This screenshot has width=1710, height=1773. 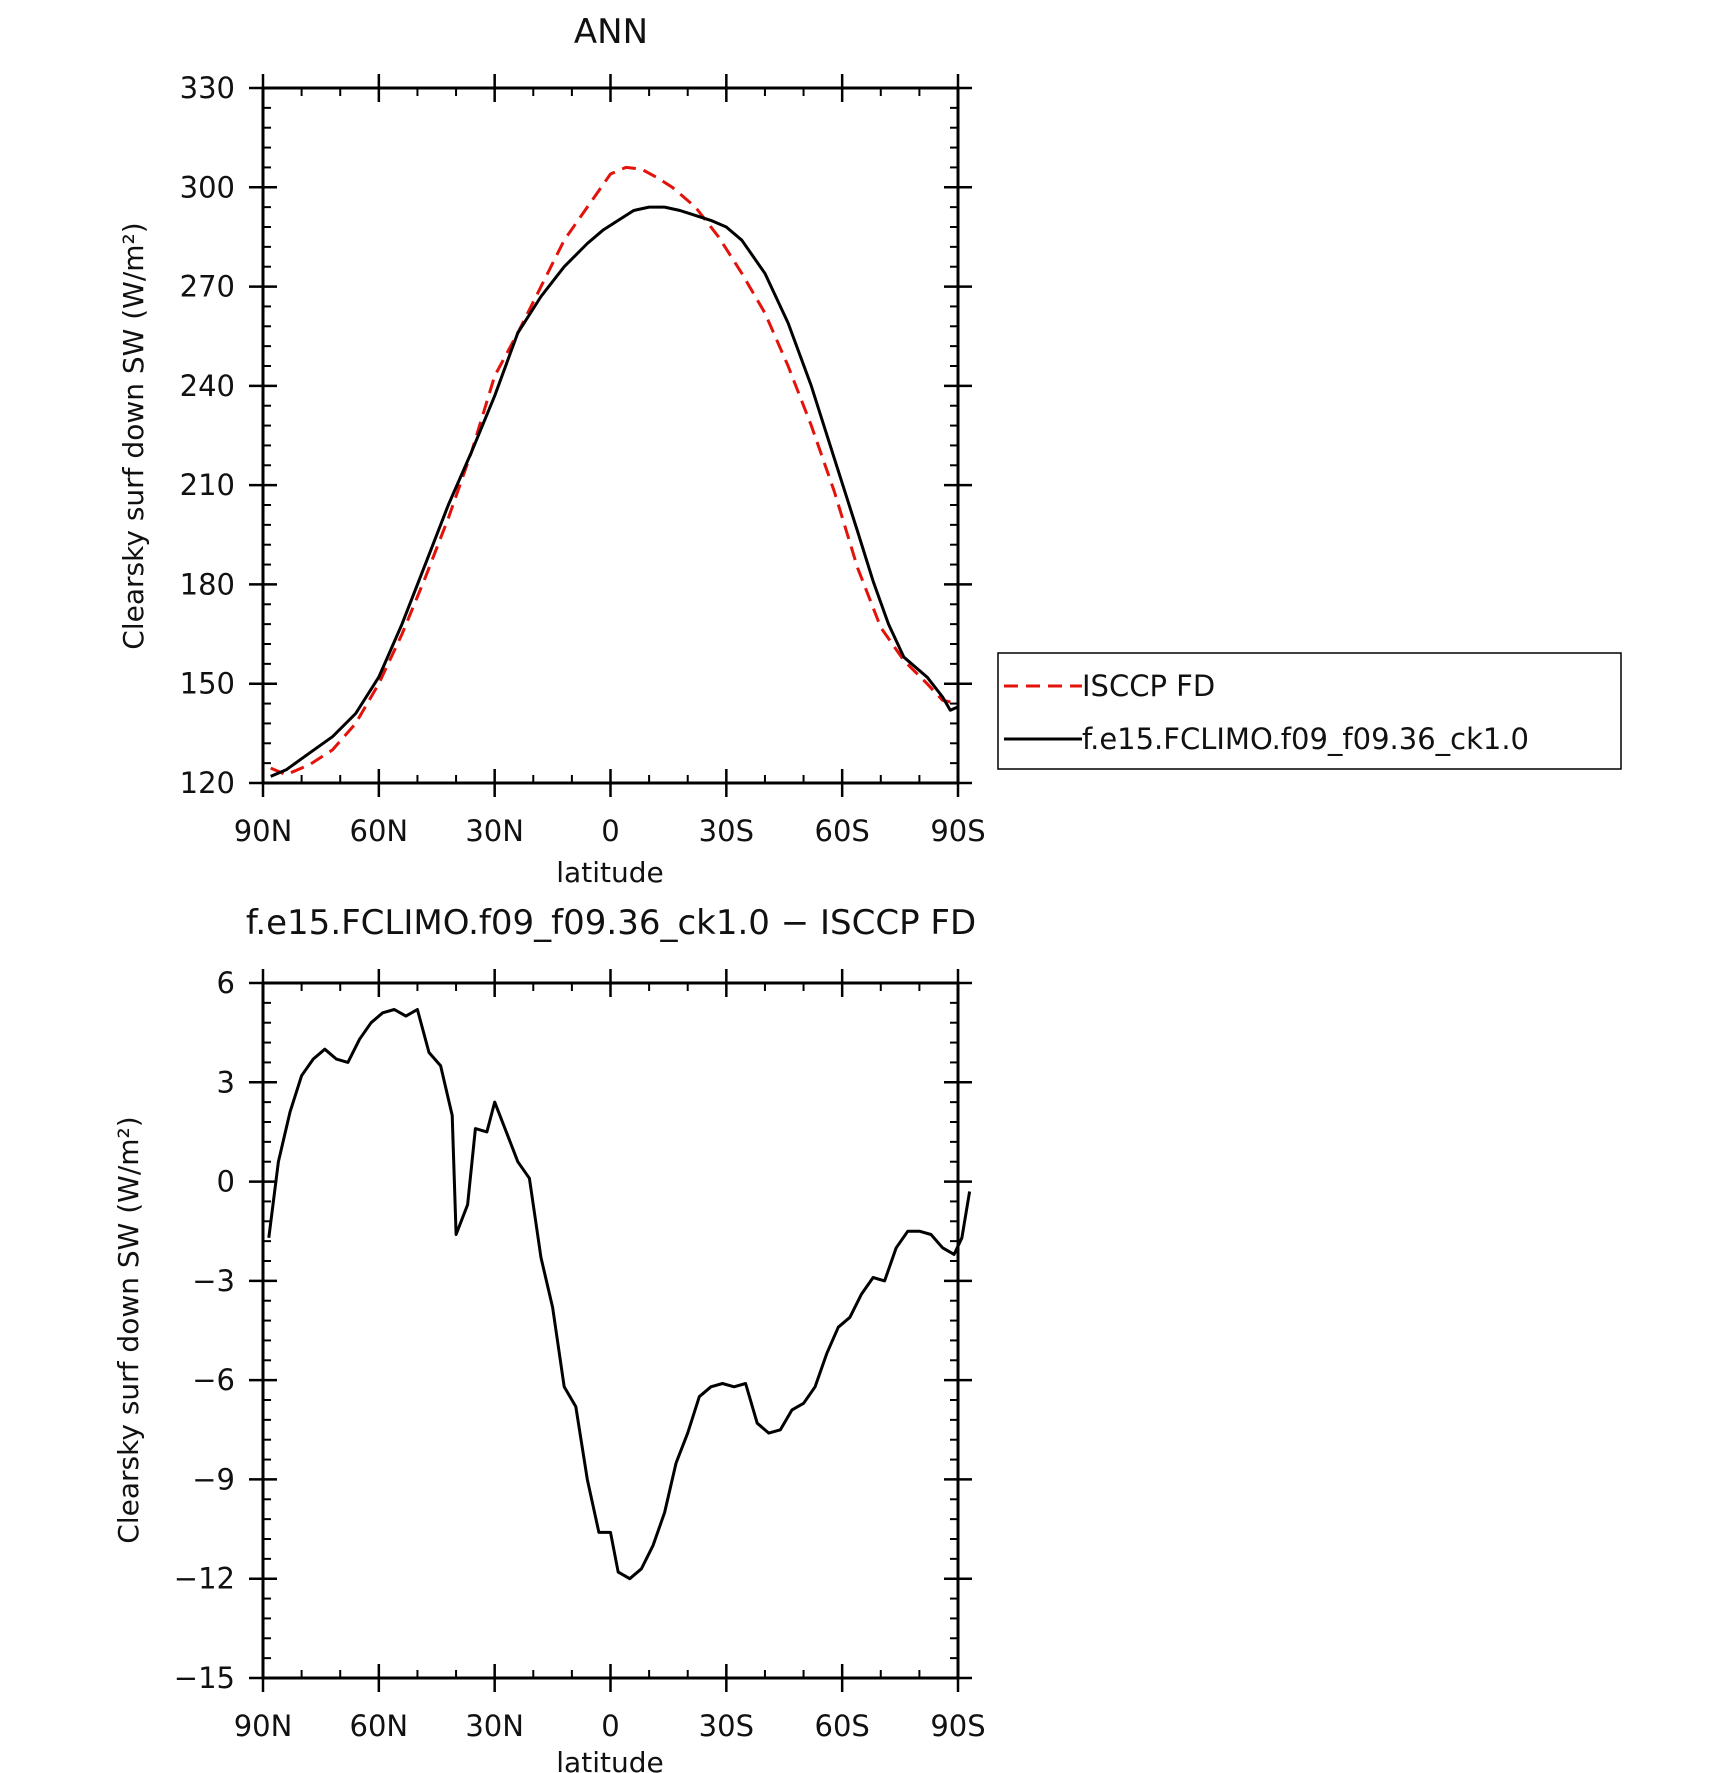 What do you see at coordinates (1148, 686) in the screenshot?
I see `legend-label-isccp: ISCCP FD` at bounding box center [1148, 686].